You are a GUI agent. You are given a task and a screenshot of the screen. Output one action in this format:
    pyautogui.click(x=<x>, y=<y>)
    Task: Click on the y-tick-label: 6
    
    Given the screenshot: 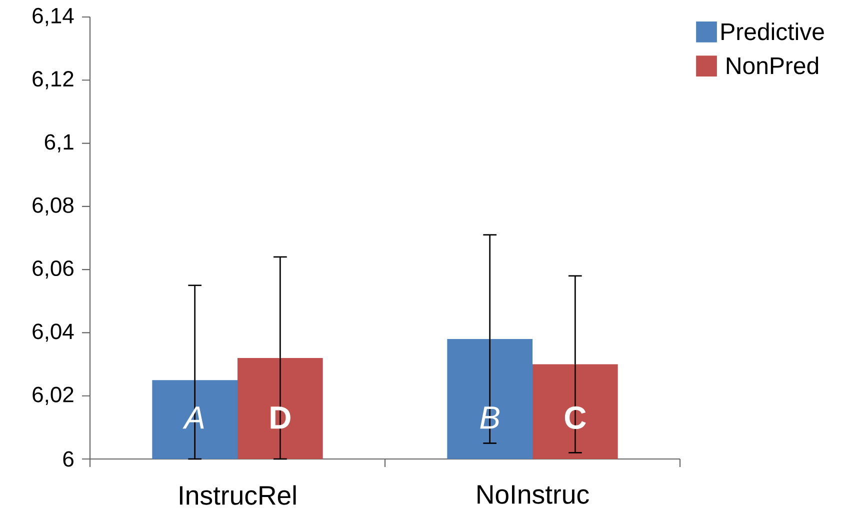 What is the action you would take?
    pyautogui.click(x=68, y=459)
    